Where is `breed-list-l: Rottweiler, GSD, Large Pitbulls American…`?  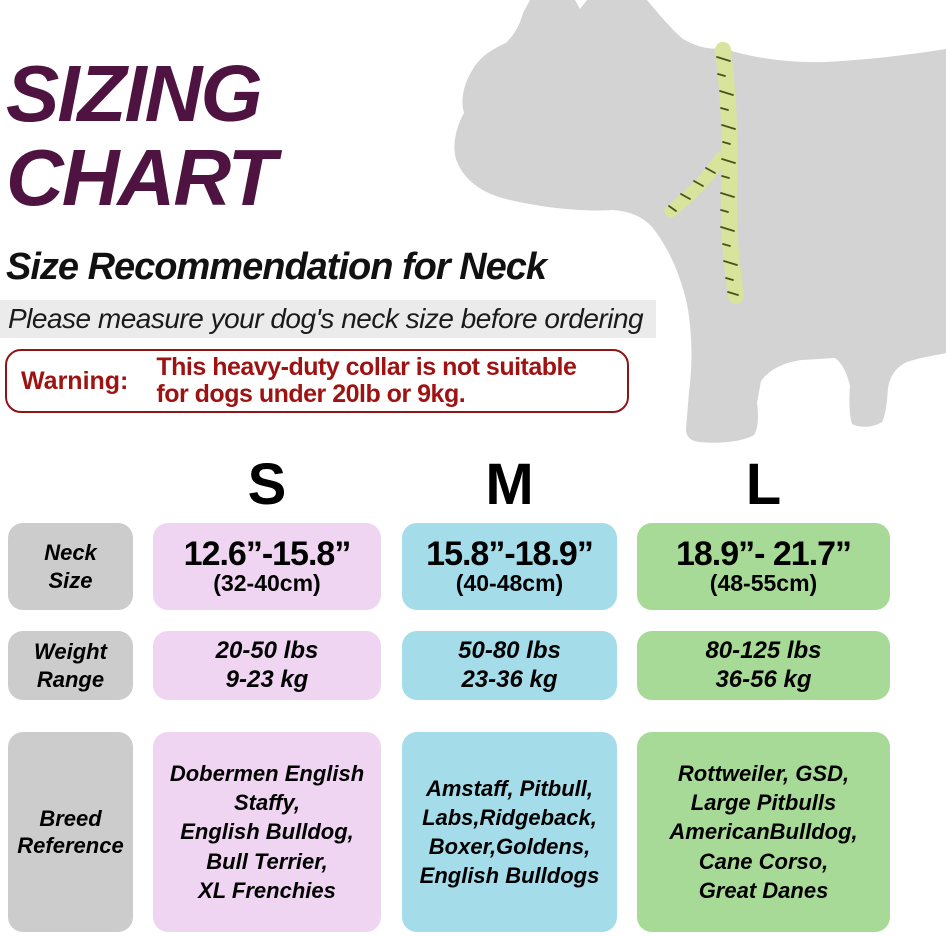 breed-list-l: Rottweiler, GSD, Large Pitbulls American… is located at coordinates (763, 832).